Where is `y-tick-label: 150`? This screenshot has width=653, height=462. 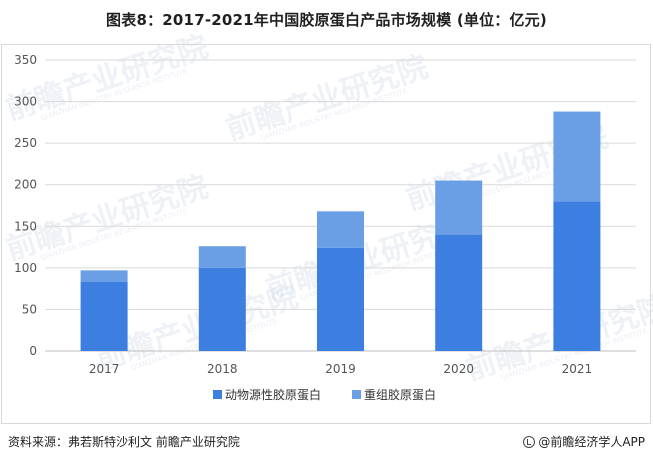 y-tick-label: 150 is located at coordinates (25, 226).